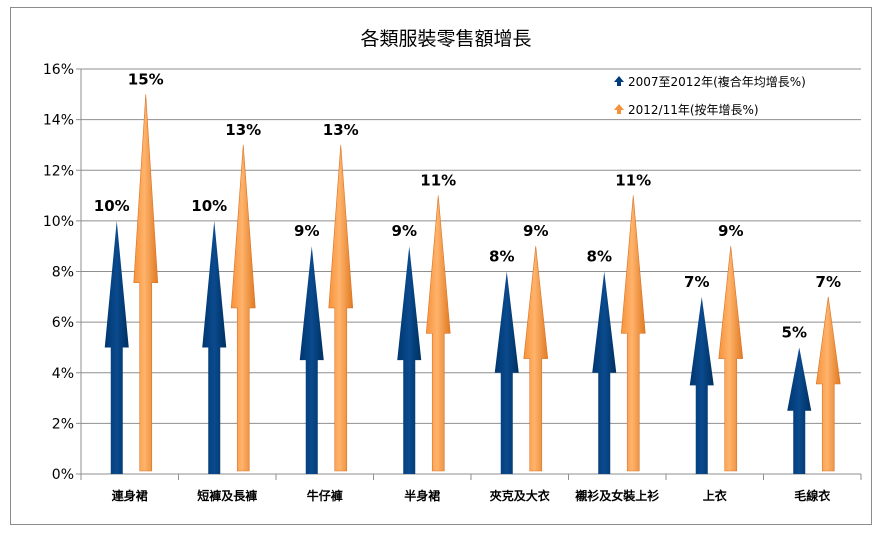  What do you see at coordinates (227, 495) in the screenshot?
I see `category-label: 短褲及長褲` at bounding box center [227, 495].